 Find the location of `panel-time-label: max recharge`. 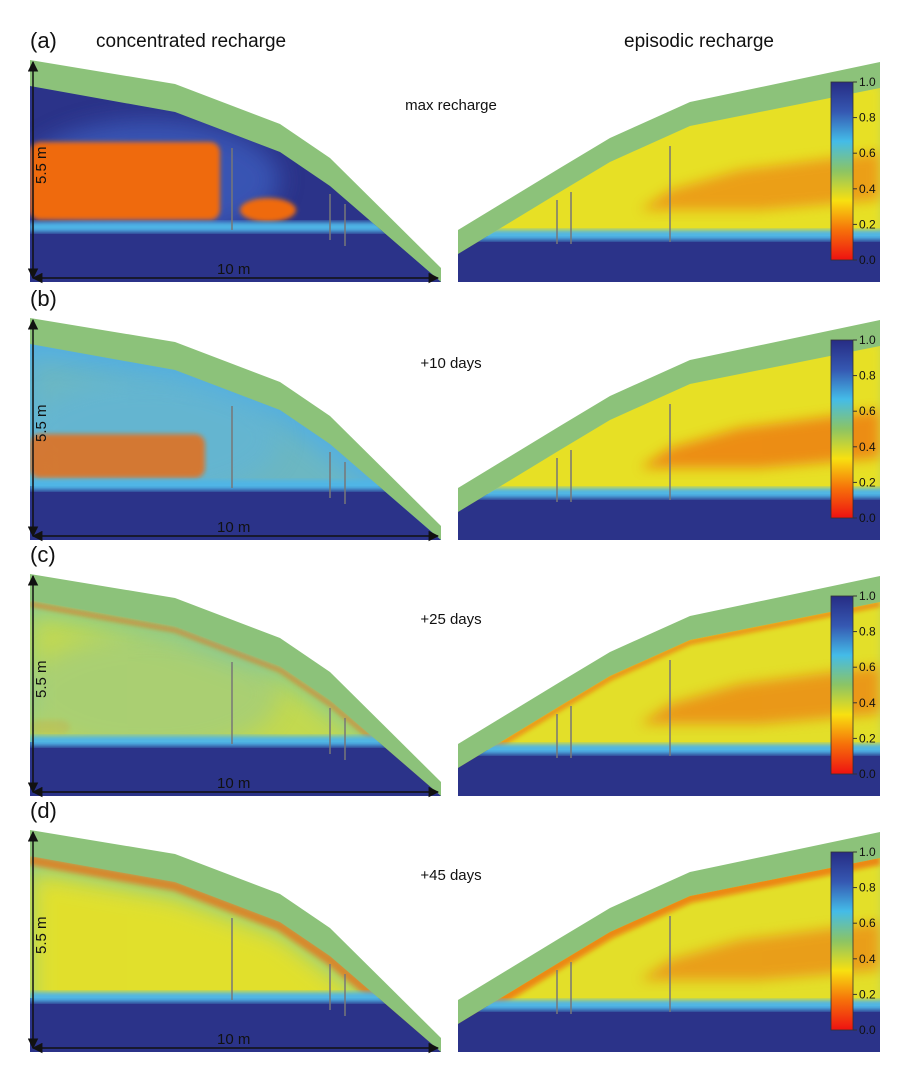

panel-time-label: max recharge is located at coordinates (451, 105).